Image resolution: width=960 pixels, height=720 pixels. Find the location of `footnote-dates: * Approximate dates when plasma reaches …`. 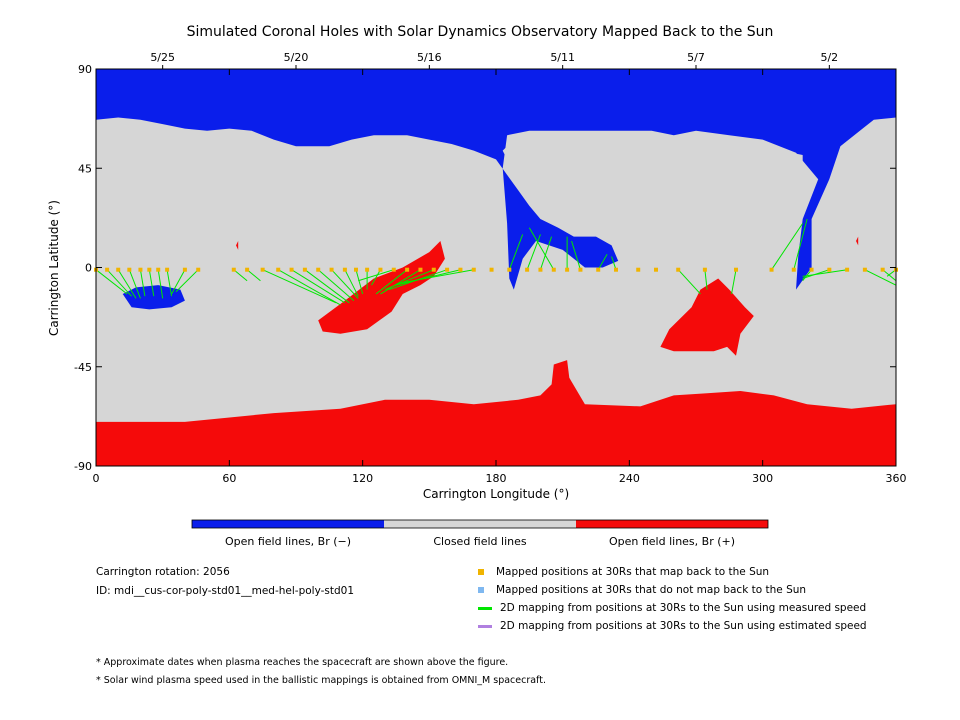

footnote-dates: * Approximate dates when plasma reaches … is located at coordinates (302, 662).